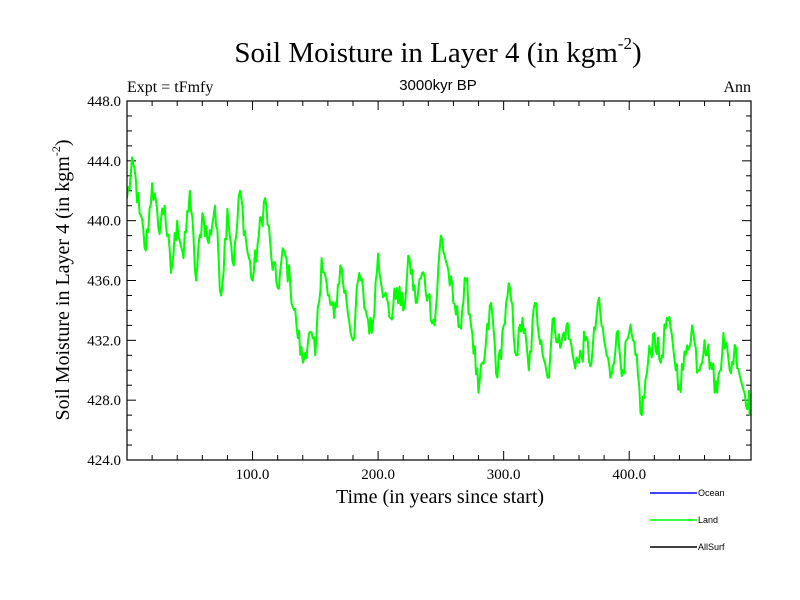 The image size is (800, 600). I want to click on y-tick-label: 440.0, so click(104, 222).